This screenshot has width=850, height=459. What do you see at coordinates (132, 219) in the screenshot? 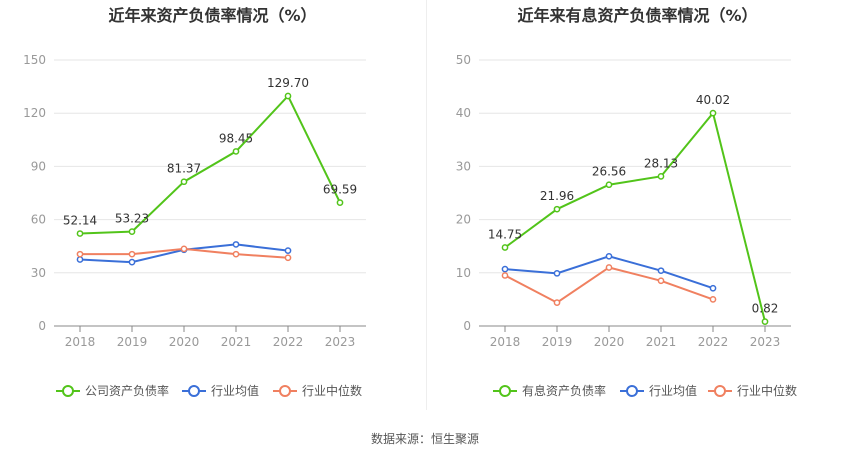
I see `data-label: 53.23` at bounding box center [132, 219].